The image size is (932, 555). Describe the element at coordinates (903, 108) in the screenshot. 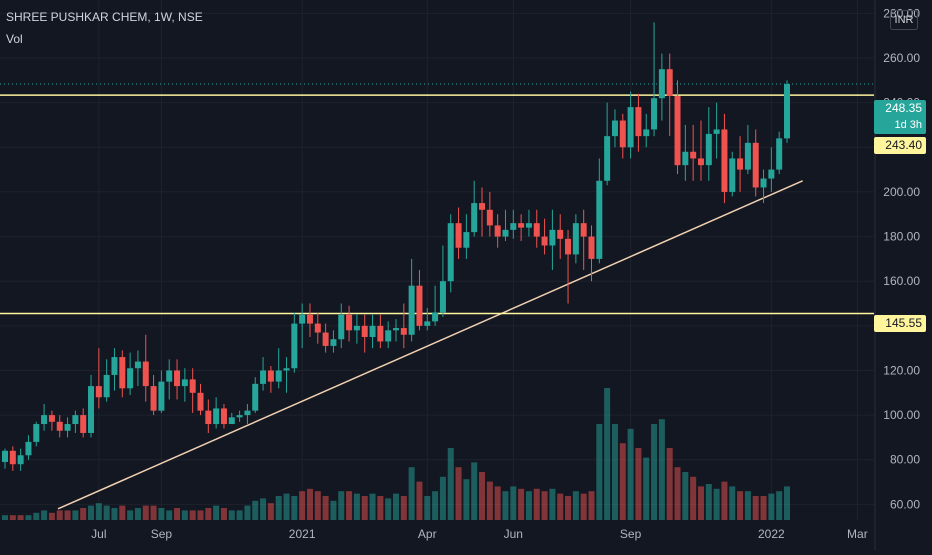

I see `current-price-value: 248.35` at that location.